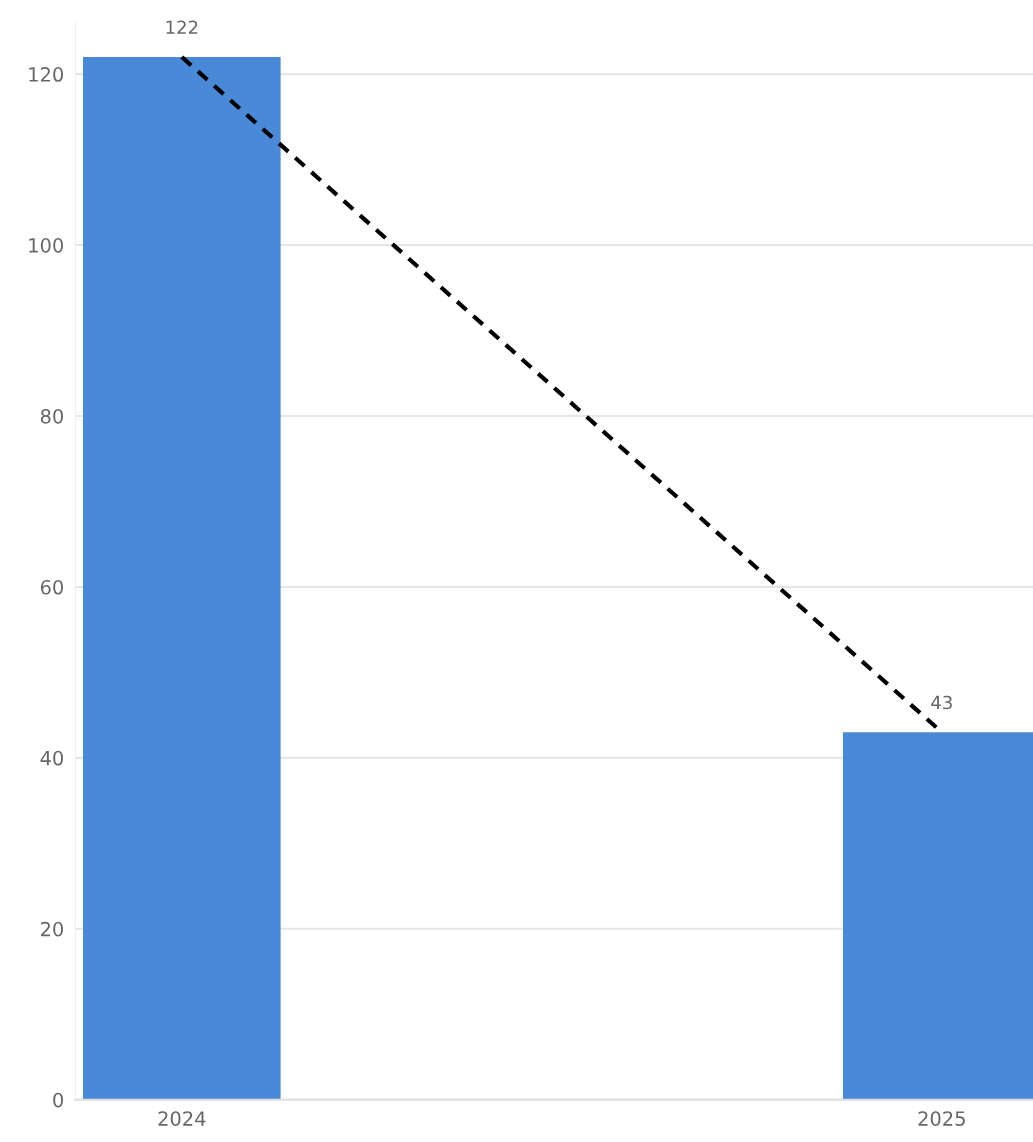 This screenshot has height=1142, width=1033. Describe the element at coordinates (46, 74) in the screenshot. I see `y-tick-label: 120` at that location.